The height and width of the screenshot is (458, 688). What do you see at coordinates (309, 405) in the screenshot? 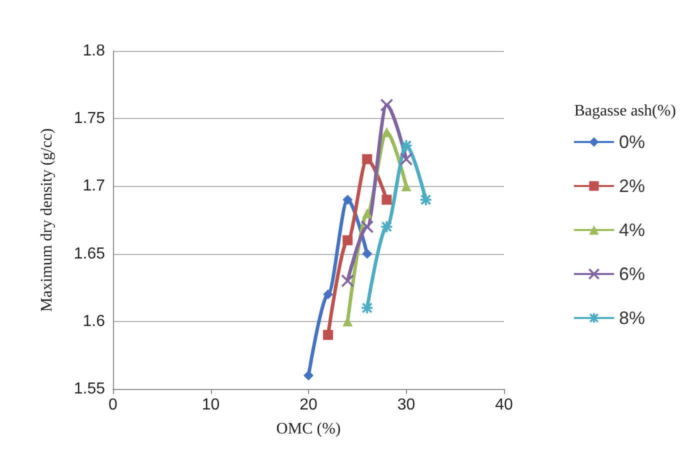
I see `x-tick-label: 20` at bounding box center [309, 405].